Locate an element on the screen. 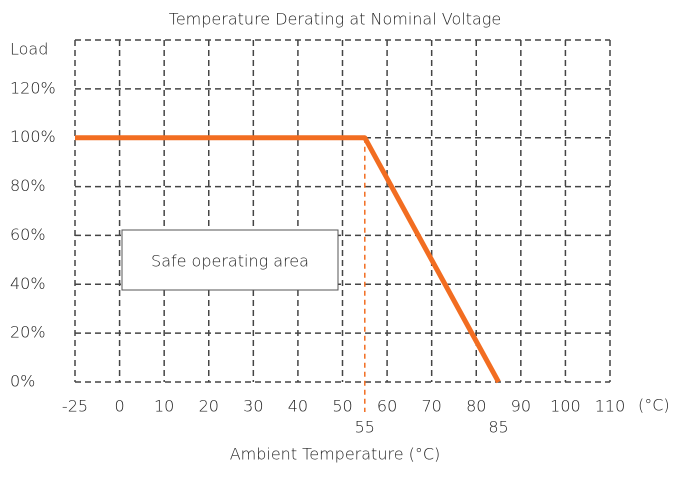  x-tick-label: 0 is located at coordinates (119, 406).